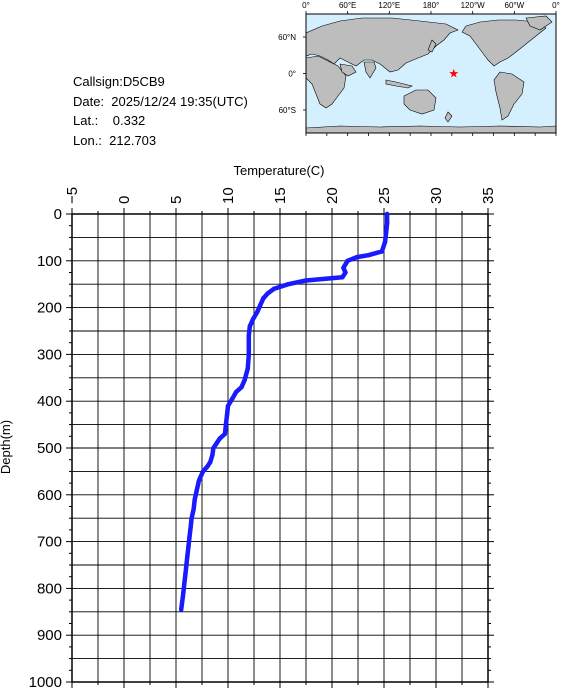 The image size is (564, 690). I want to click on map-lon-label: 120°W, so click(473, 5).